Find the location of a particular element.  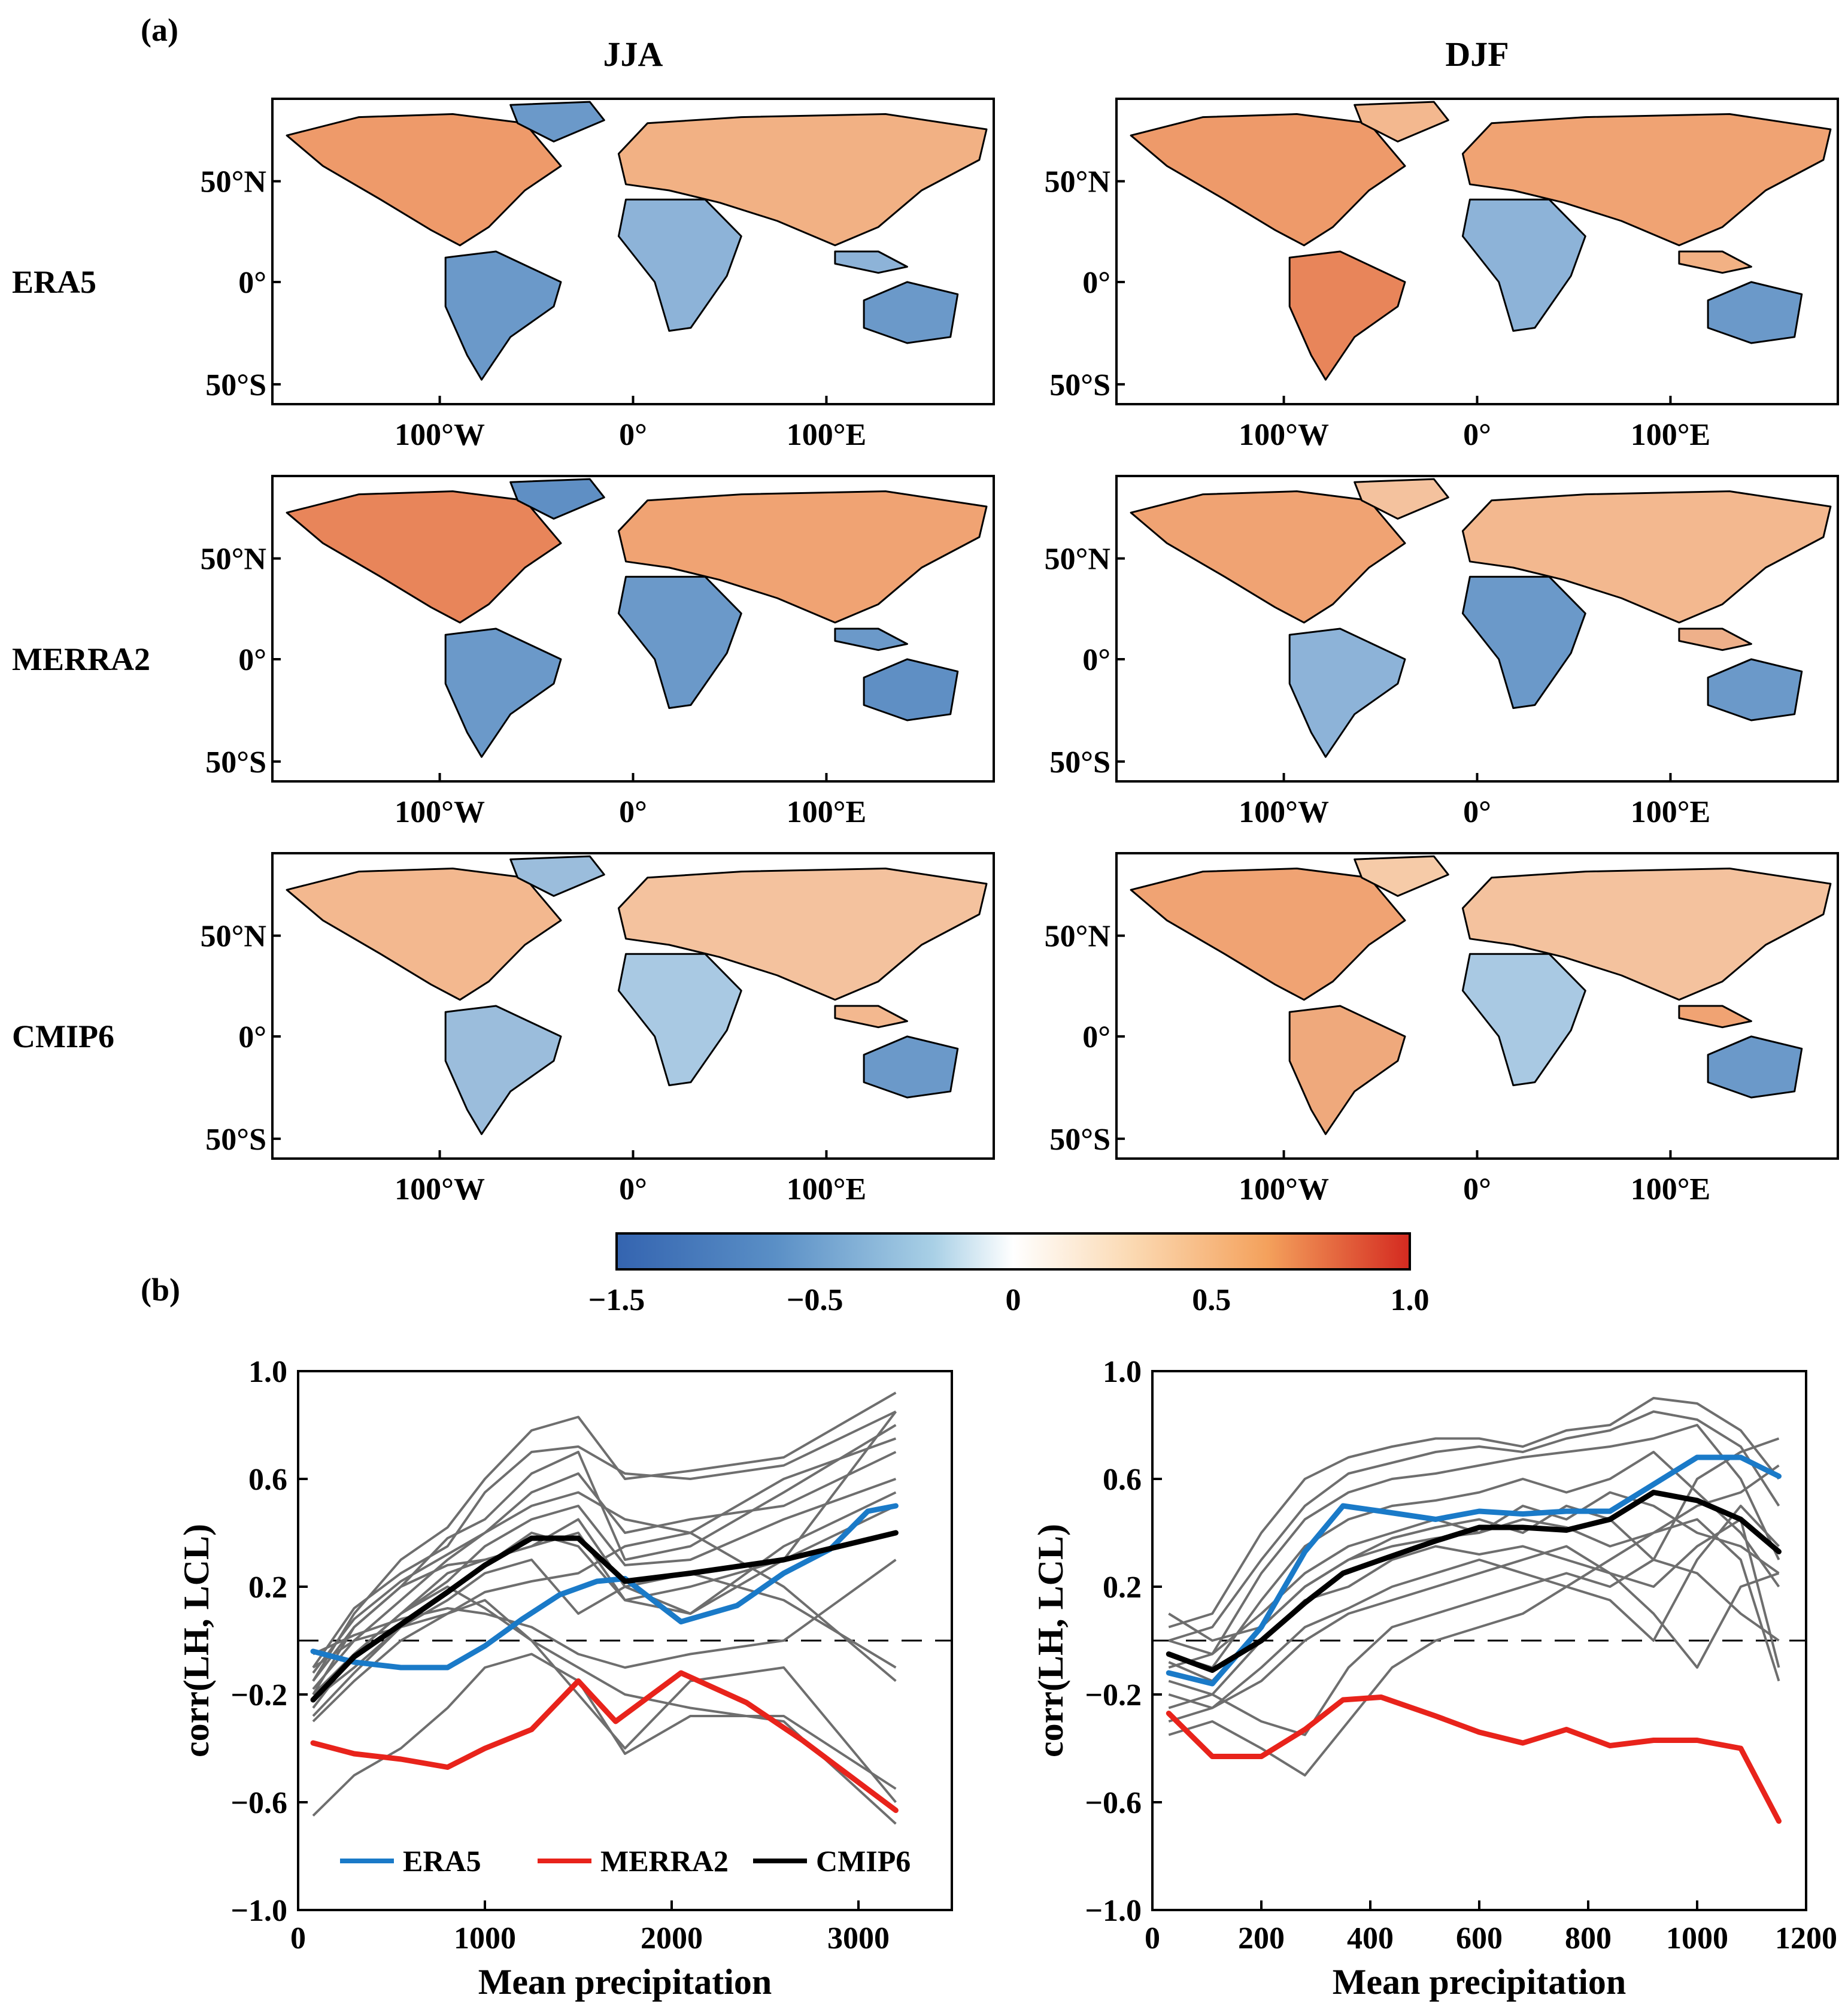

map-column-title: DJF is located at coordinates (1477, 54).